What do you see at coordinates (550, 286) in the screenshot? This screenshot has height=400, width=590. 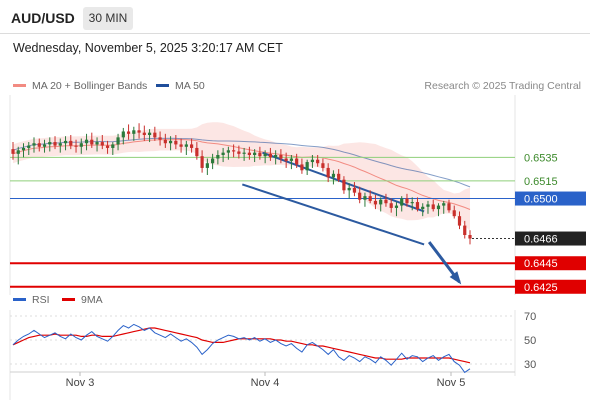 I see `support-label-box-0.6425` at bounding box center [550, 286].